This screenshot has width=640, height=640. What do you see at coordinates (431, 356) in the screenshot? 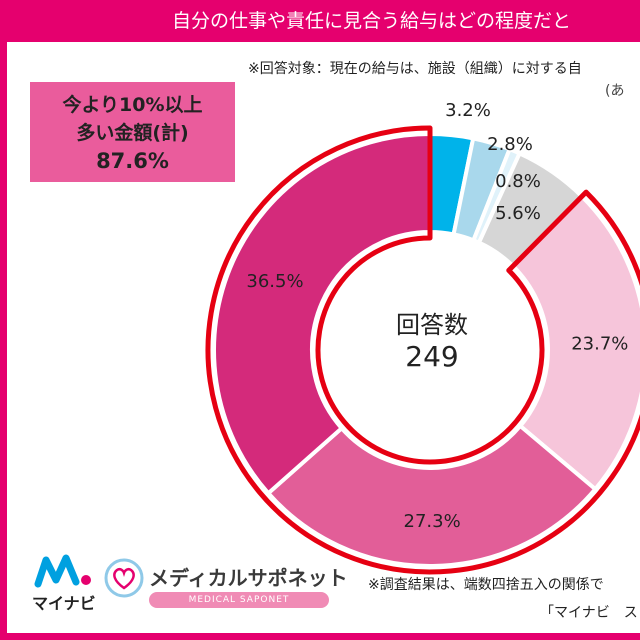
I see `center-value: 249` at bounding box center [431, 356].